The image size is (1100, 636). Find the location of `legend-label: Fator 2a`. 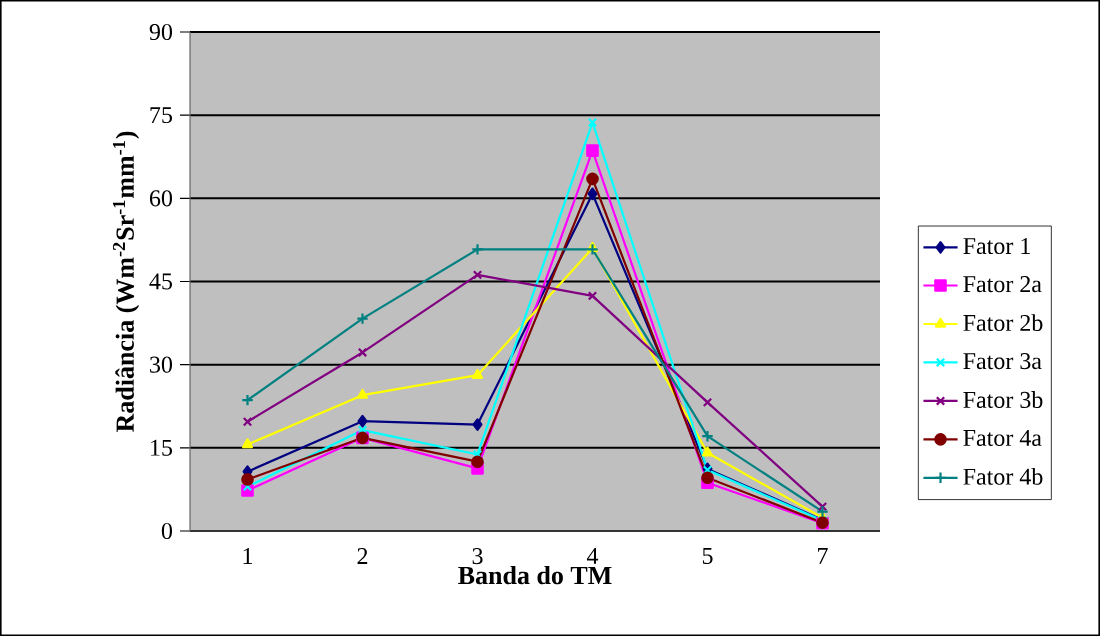

legend-label: Fator 2a is located at coordinates (1002, 284).